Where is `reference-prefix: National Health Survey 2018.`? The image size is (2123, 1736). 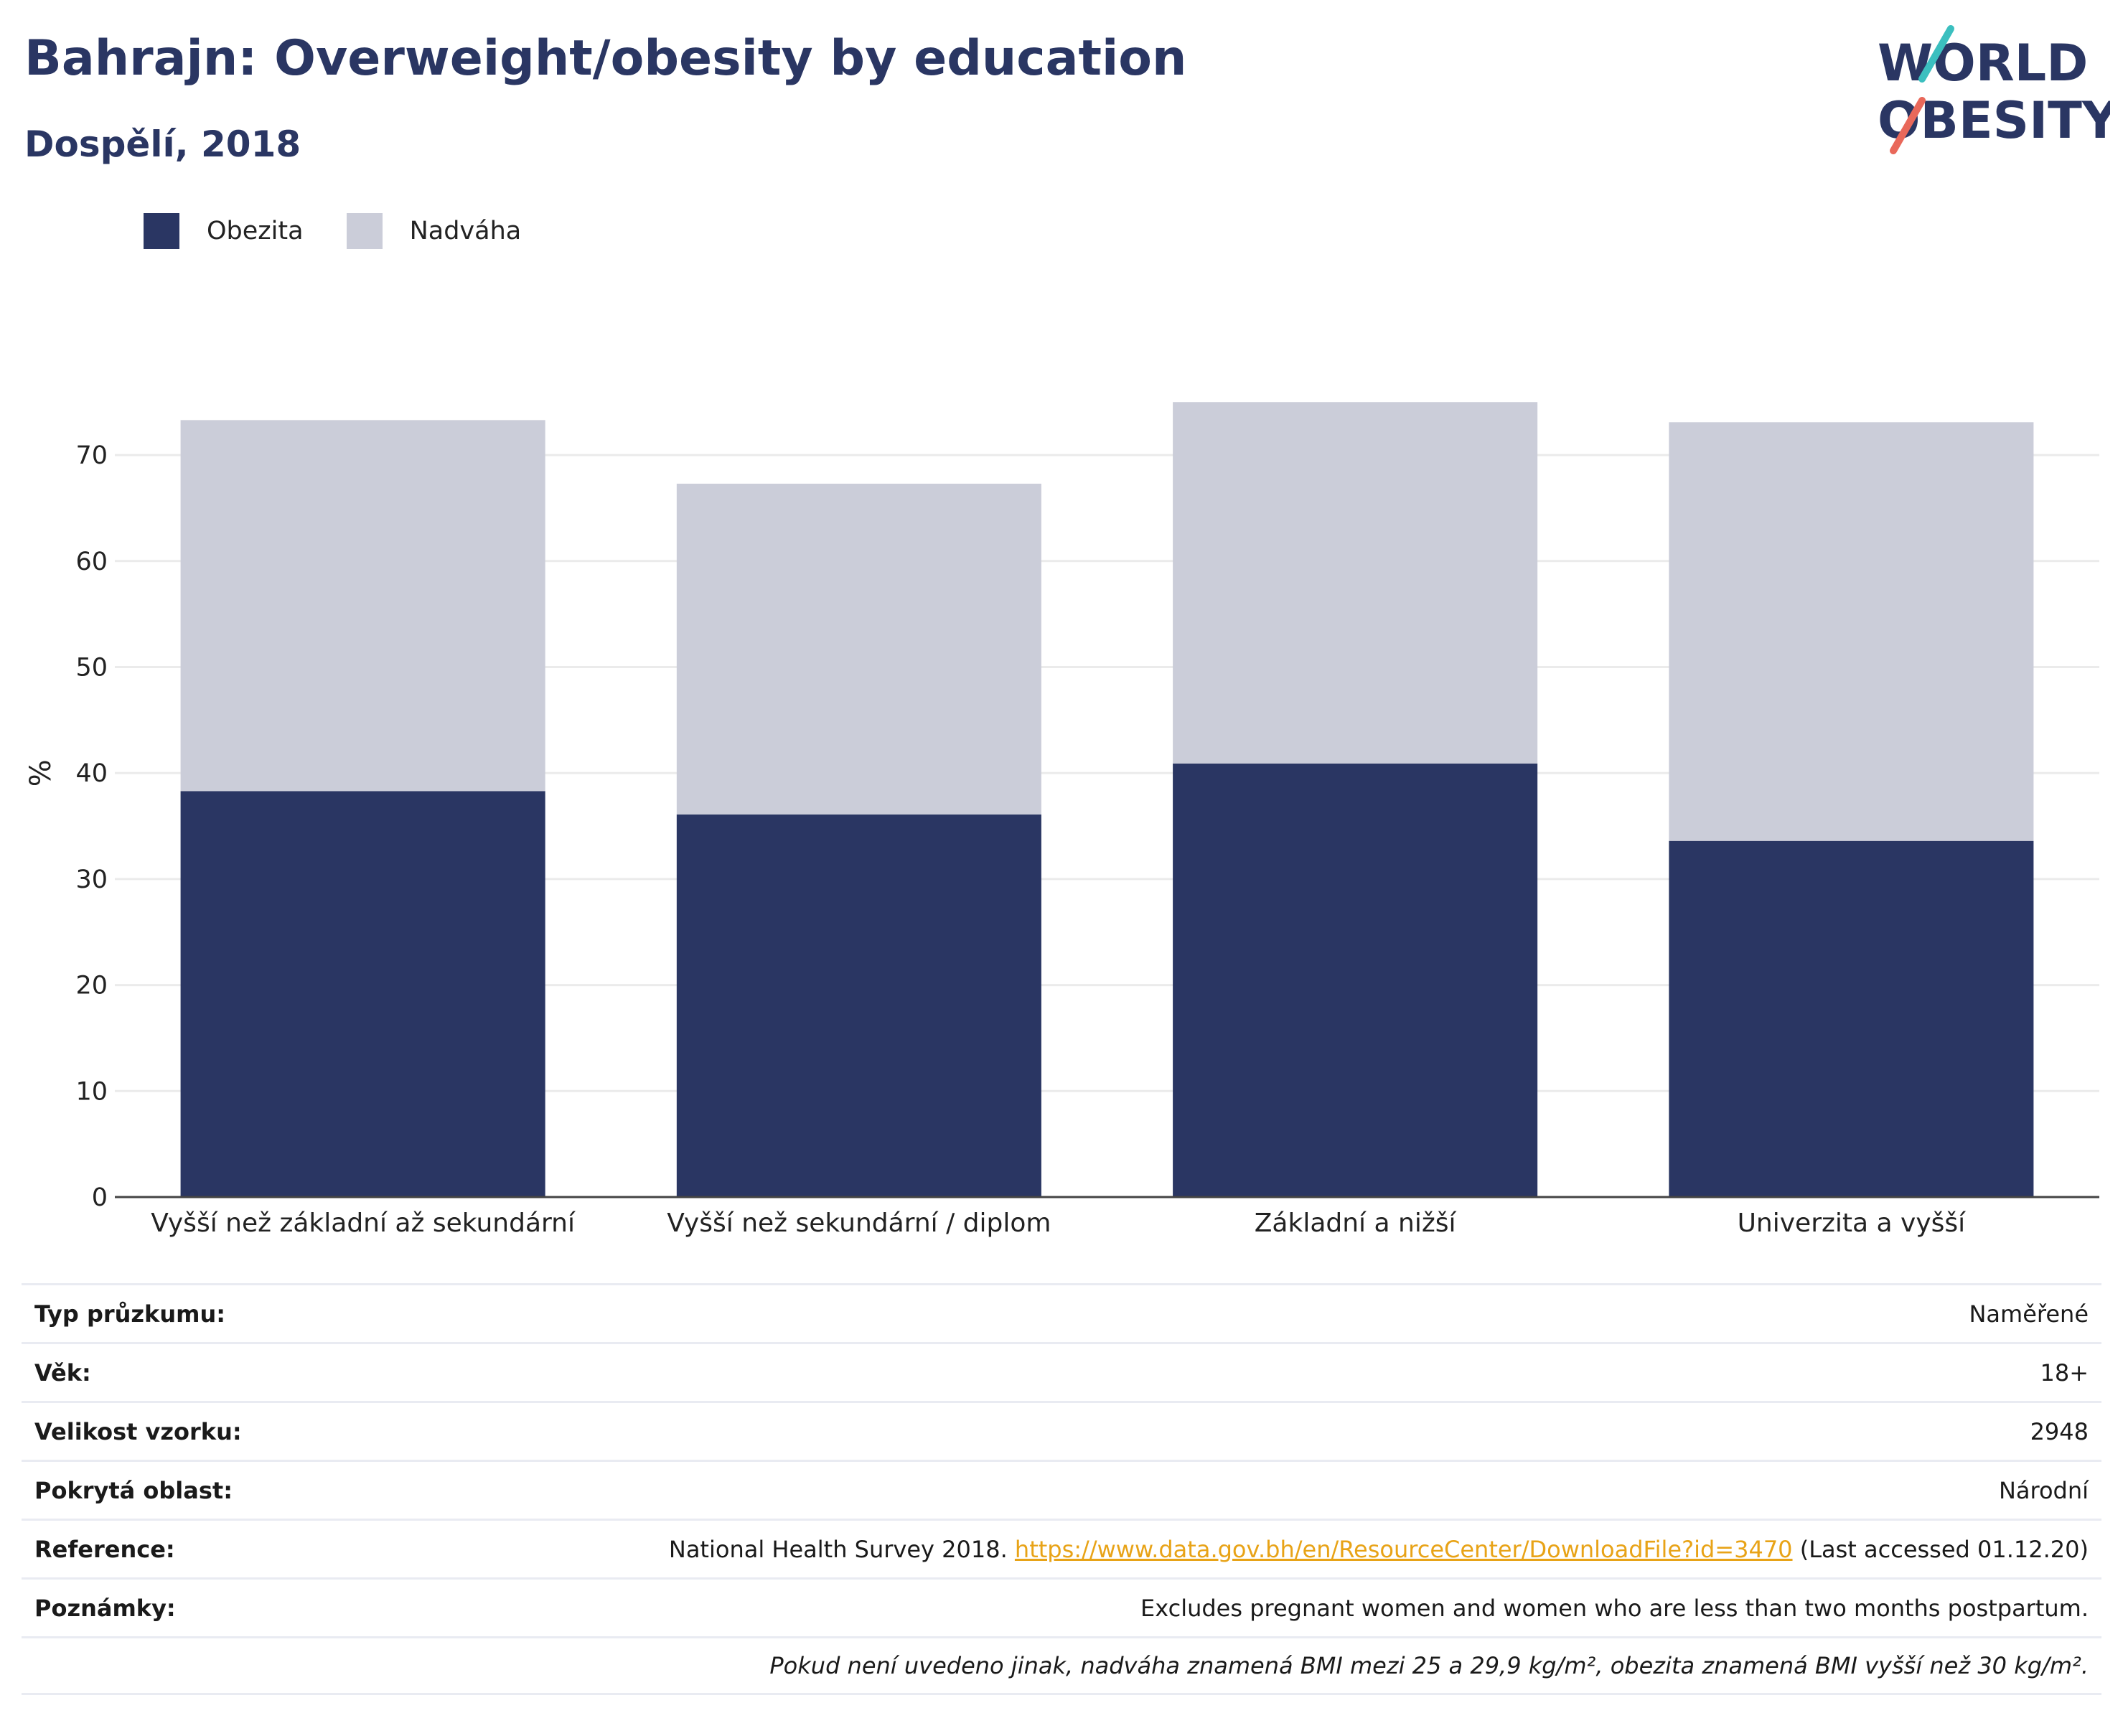
reference-prefix: National Health Survey 2018. is located at coordinates (841, 1549).